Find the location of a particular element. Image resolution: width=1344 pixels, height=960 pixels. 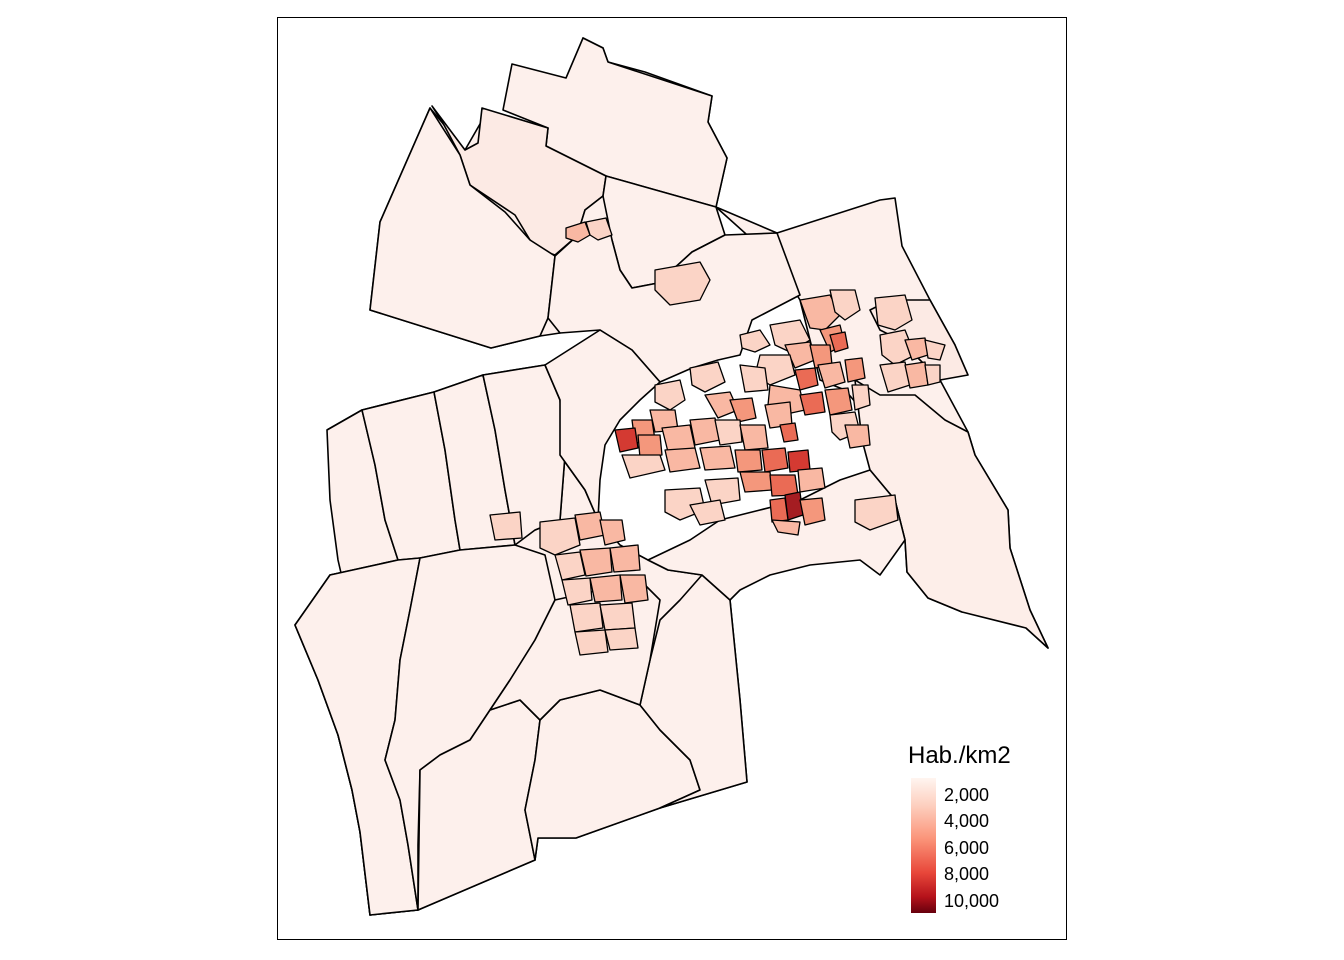

legend-label-8000: 8,000 is located at coordinates (966, 874).